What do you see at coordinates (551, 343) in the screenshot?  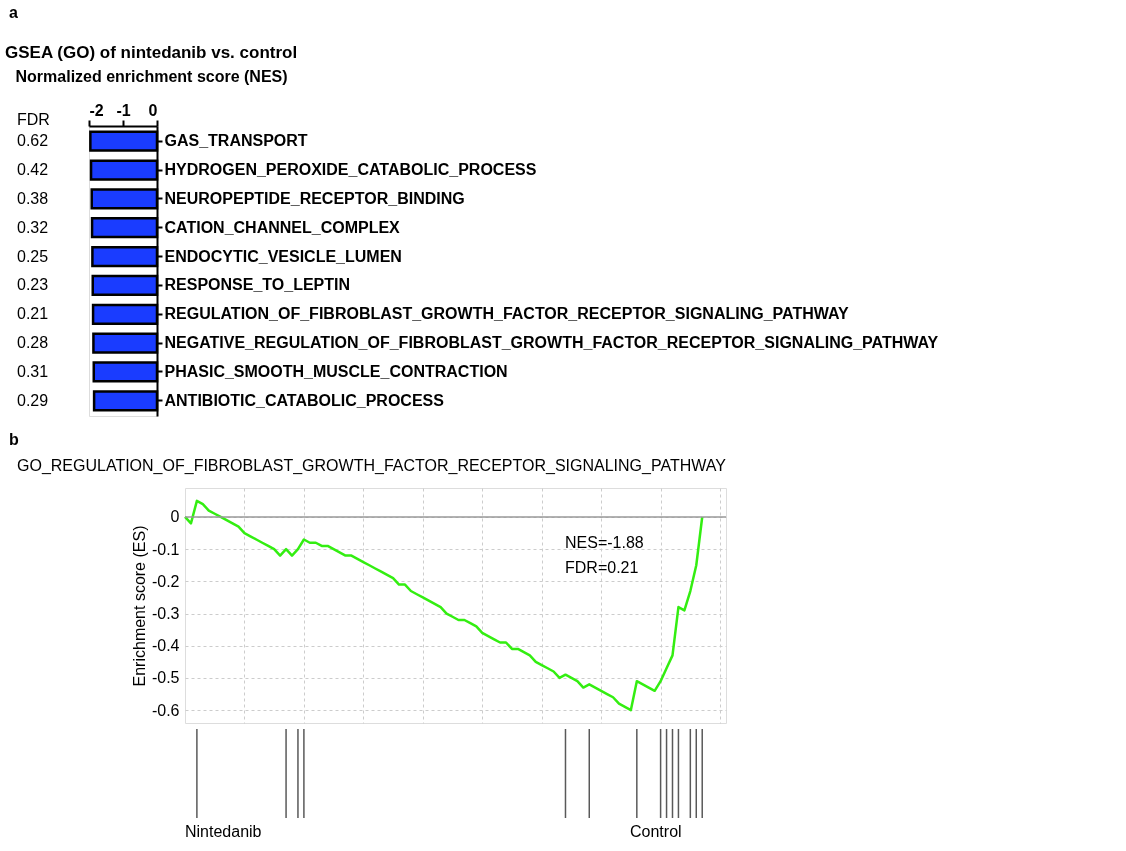 I see `y-tick-label: NEGATIVE_REGULATION_OF_FIBROBLAST_GROWTH_FACTOR_RECEPTOR_SIGNALING_PATHWAY` at bounding box center [551, 343].